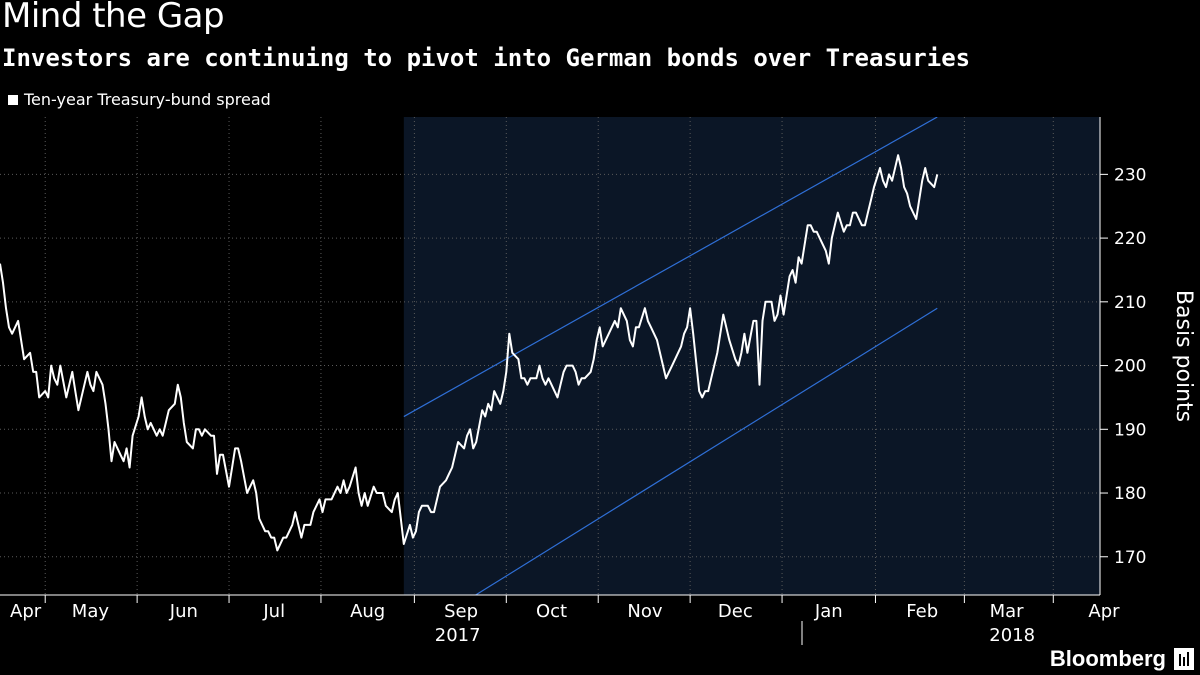 The width and height of the screenshot is (1200, 675). What do you see at coordinates (273, 611) in the screenshot?
I see `x-tick-label: Jul` at bounding box center [273, 611].